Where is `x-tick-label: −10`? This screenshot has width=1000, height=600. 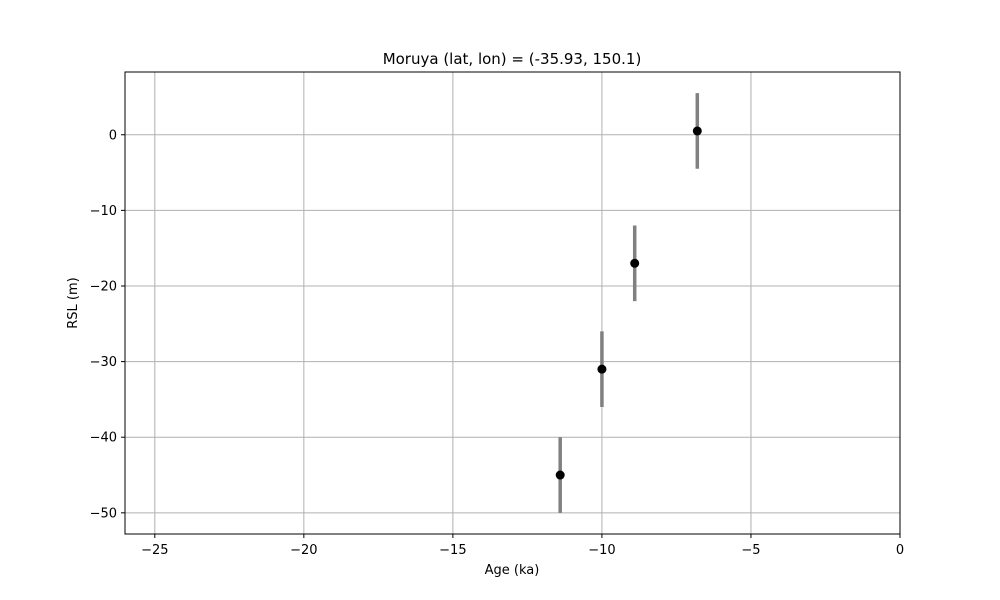
x-tick-label: −10 is located at coordinates (601, 550).